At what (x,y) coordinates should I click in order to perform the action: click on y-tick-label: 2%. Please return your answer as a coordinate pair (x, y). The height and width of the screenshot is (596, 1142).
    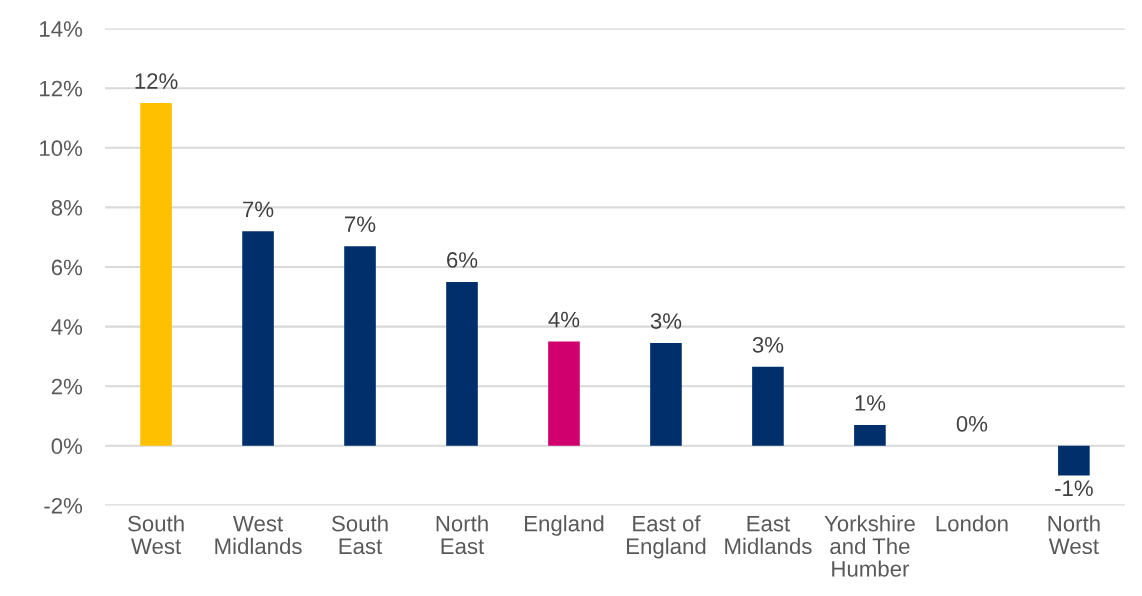
    Looking at the image, I should click on (67, 386).